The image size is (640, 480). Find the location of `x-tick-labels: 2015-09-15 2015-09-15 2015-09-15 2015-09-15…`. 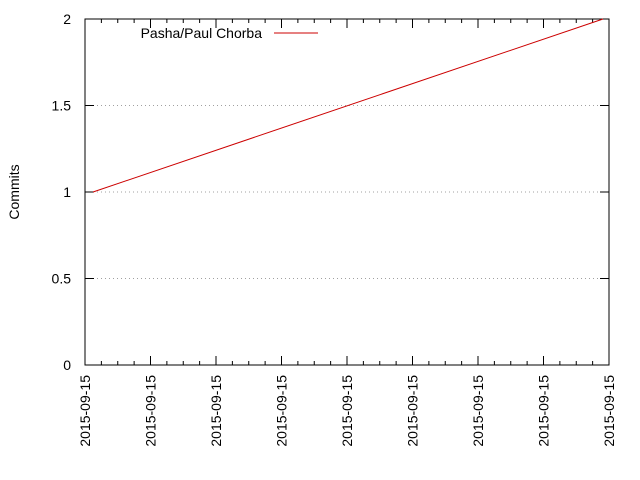

x-tick-labels: 2015-09-15 2015-09-15 2015-09-15 2015-09-15… is located at coordinates (347, 411).